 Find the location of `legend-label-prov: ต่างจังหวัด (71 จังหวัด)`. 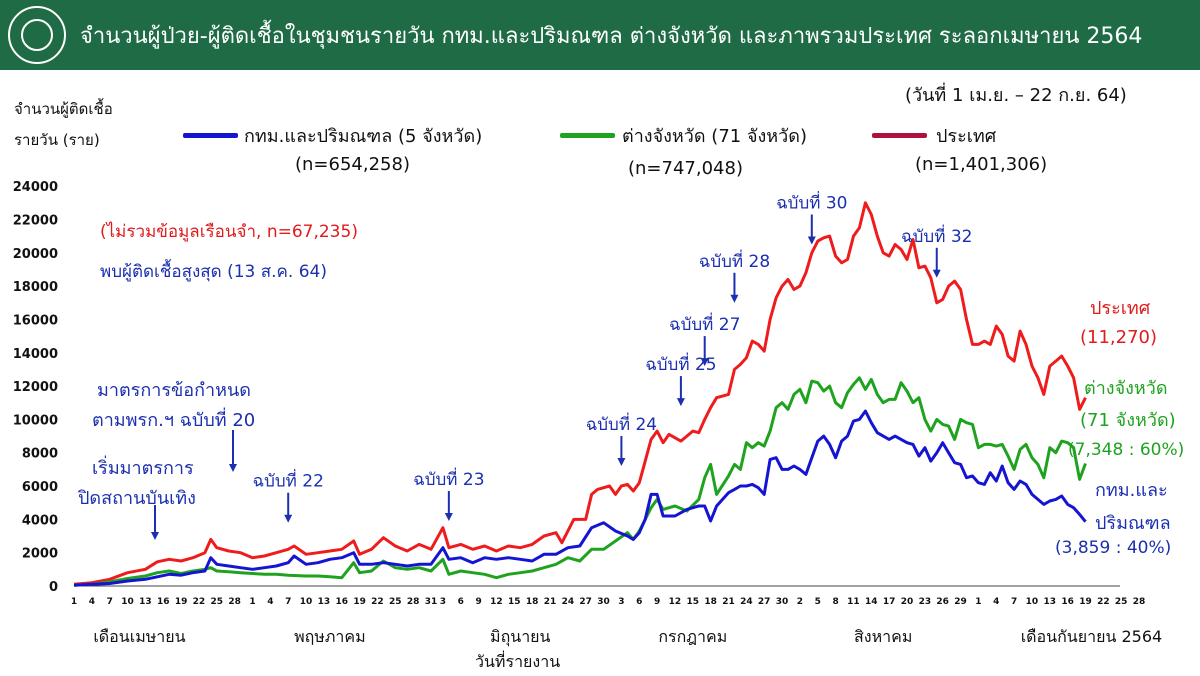

legend-label-prov: ต่างจังหวัด (71 จังหวัด) is located at coordinates (714, 136).